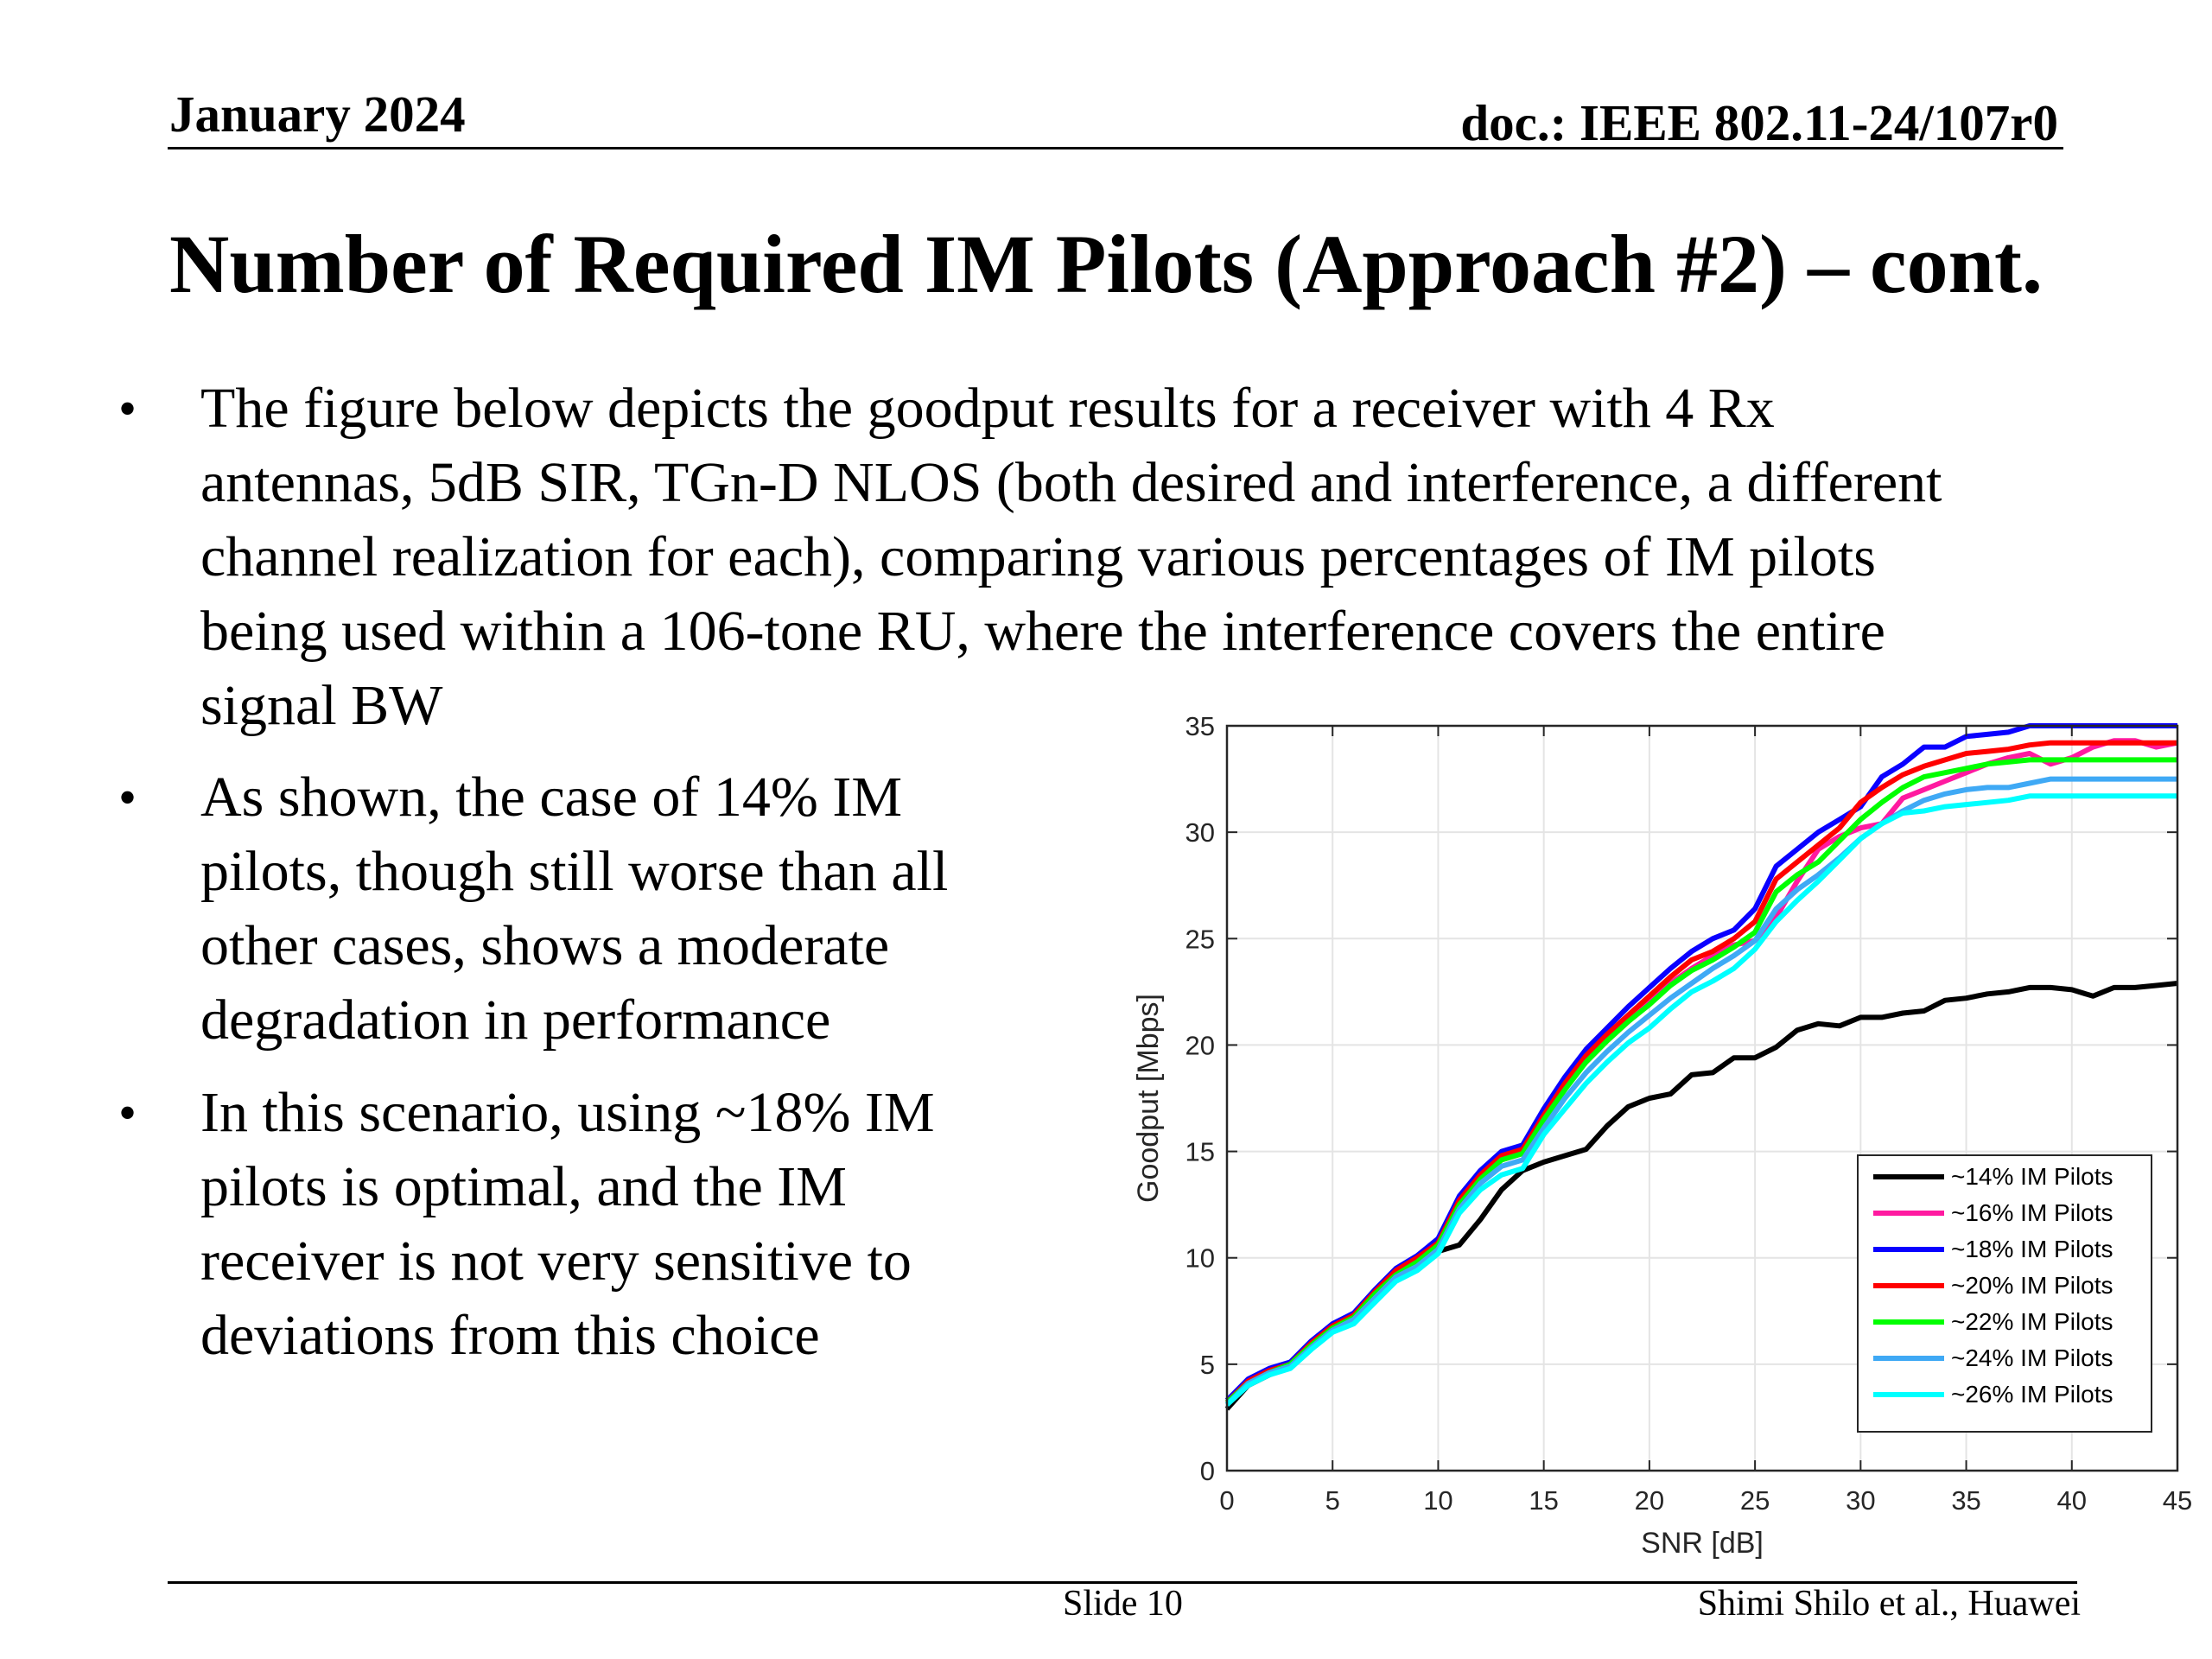 This screenshot has height=1659, width=2212. What do you see at coordinates (1200, 1258) in the screenshot?
I see `y-tick-label: 10` at bounding box center [1200, 1258].